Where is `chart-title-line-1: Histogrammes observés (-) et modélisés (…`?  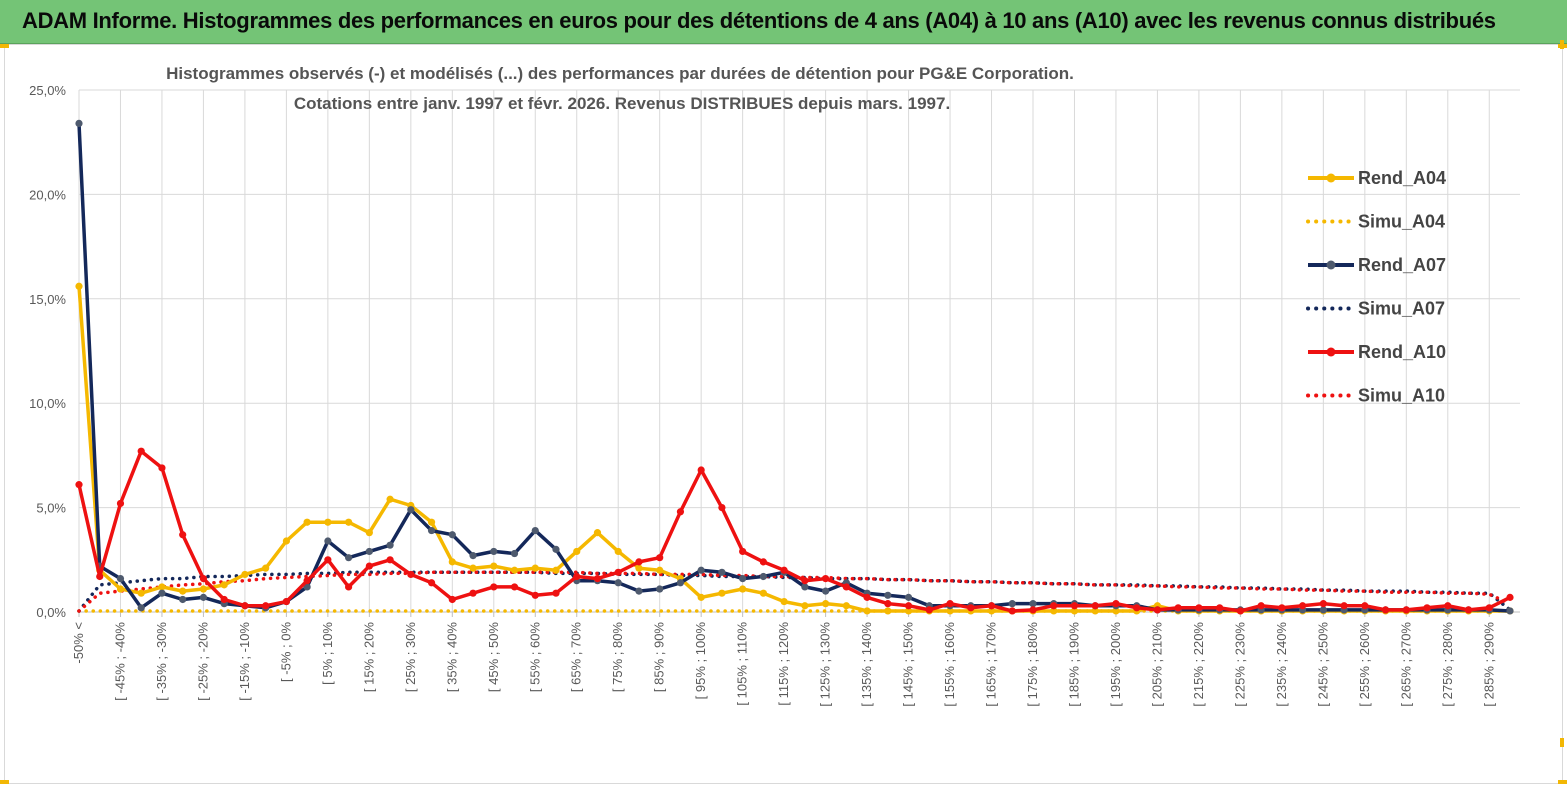 chart-title-line-1: Histogrammes observés (-) et modélisés (… is located at coordinates (620, 73).